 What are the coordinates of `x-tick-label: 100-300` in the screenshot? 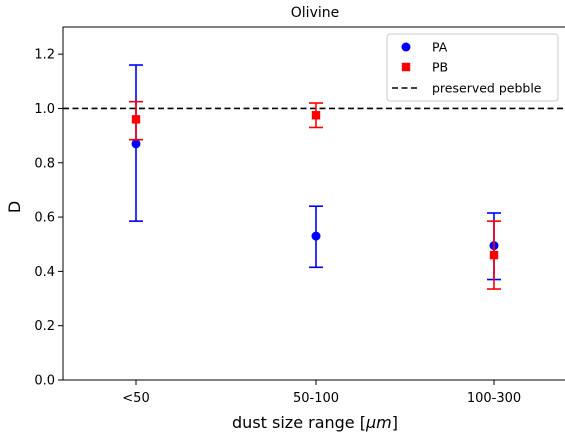 It's located at (494, 398).